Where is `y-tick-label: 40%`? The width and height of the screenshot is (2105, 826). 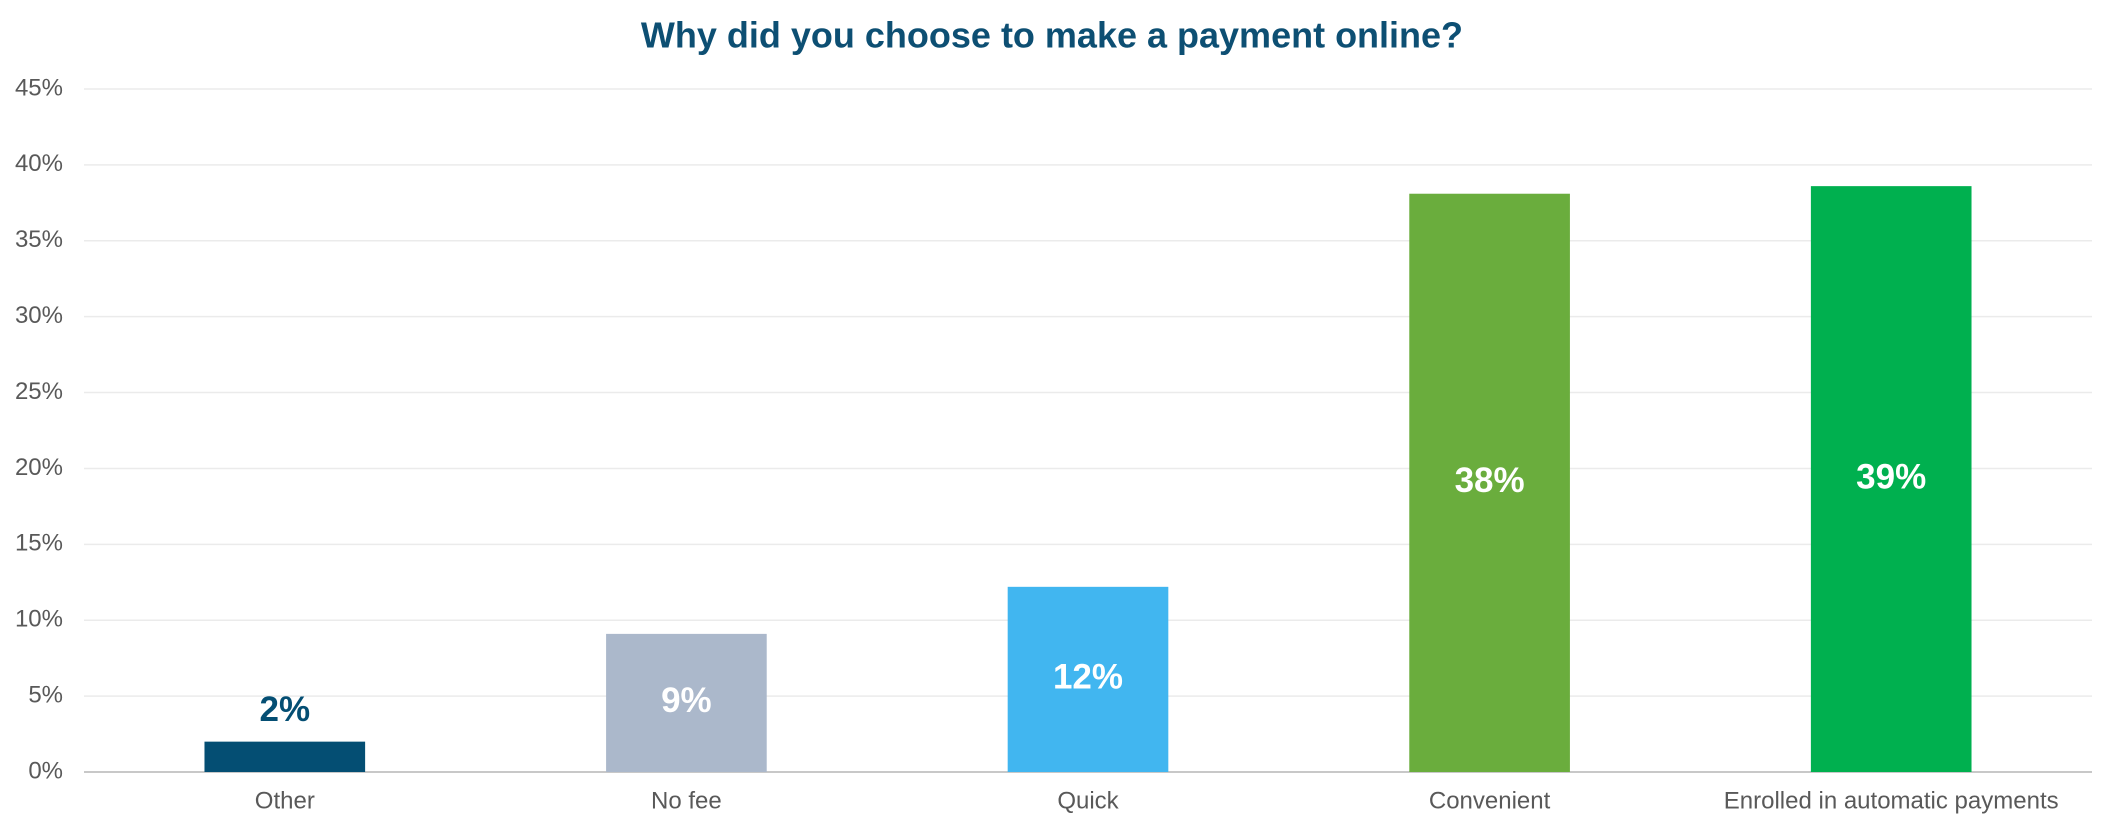
y-tick-label: 40% is located at coordinates (39, 163).